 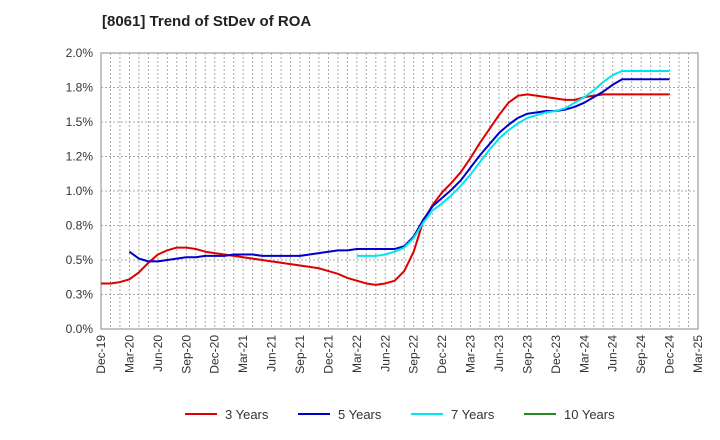 I want to click on y-axis-ticks: 0.0% 0.3% 0.5% 0.8% 1.0% 1.2% 1.5% 1.8% 2.0%, so click(x=80, y=191).